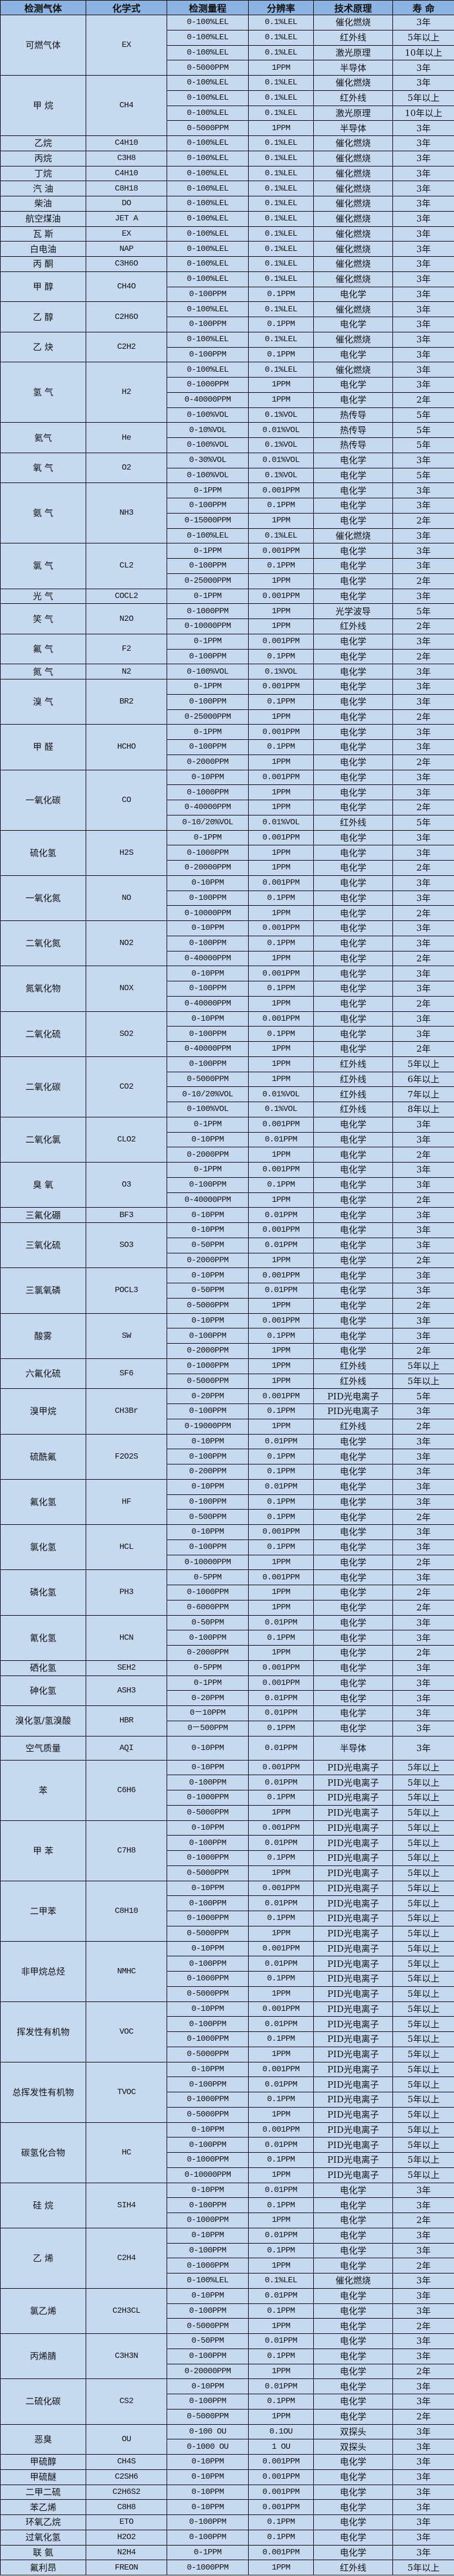 The width and height of the screenshot is (454, 2576). Describe the element at coordinates (126, 672) in the screenshot. I see `formula-cell: N2` at that location.